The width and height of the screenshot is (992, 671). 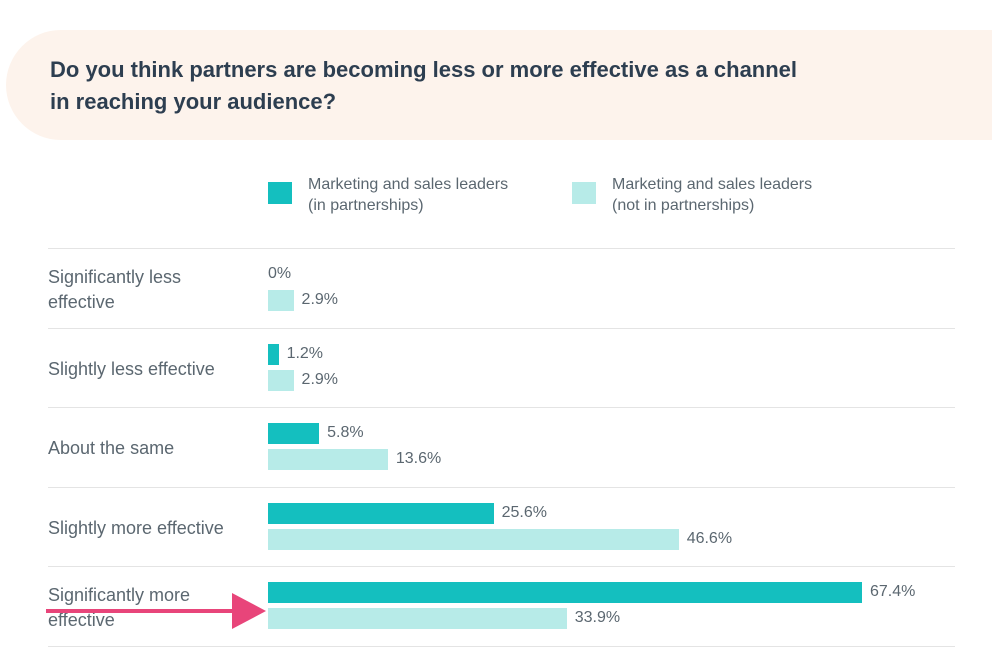 I want to click on data-label: 33.9%, so click(x=597, y=617).